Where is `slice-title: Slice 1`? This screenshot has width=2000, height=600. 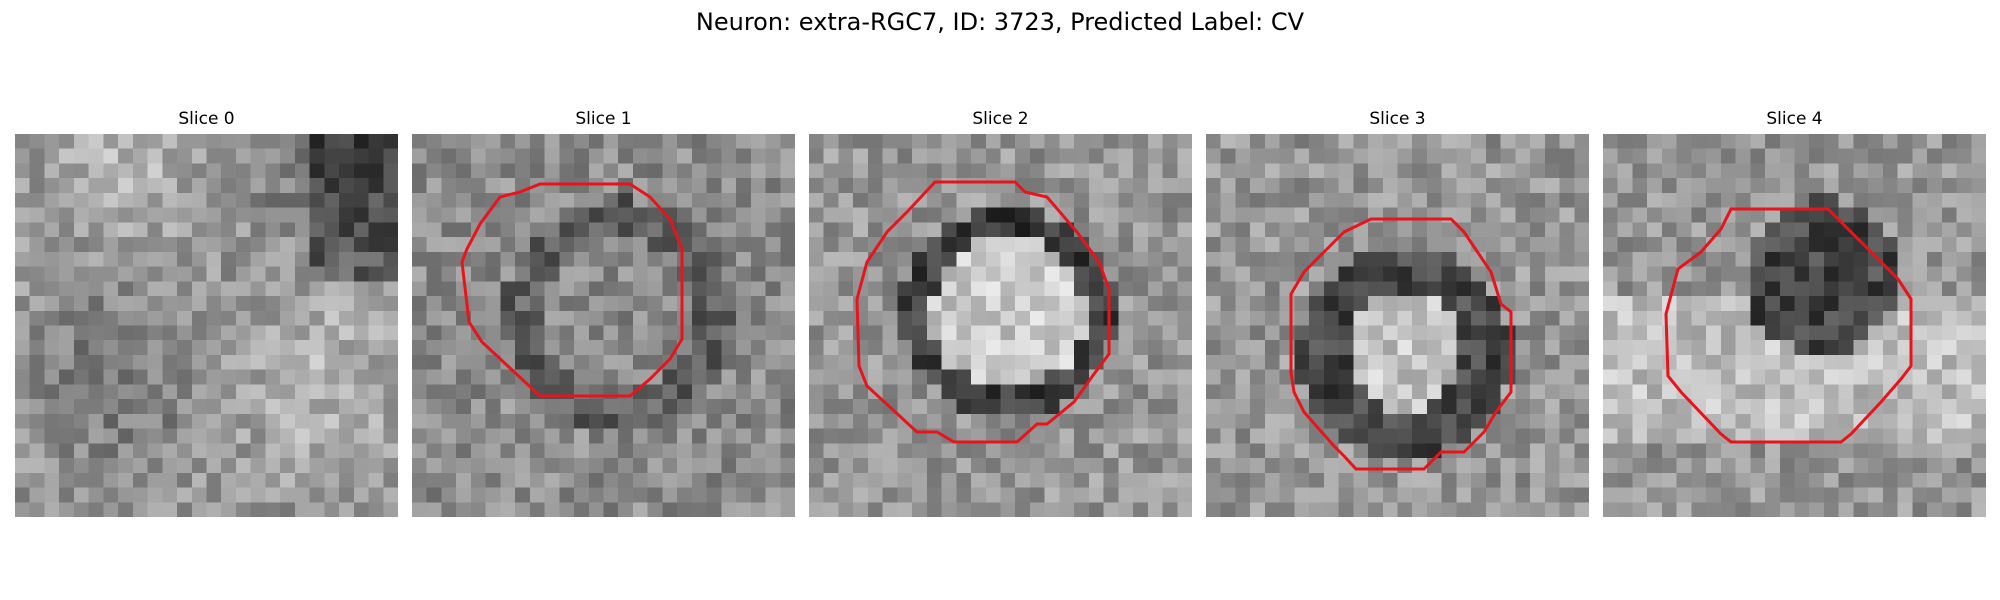 slice-title: Slice 1 is located at coordinates (603, 119).